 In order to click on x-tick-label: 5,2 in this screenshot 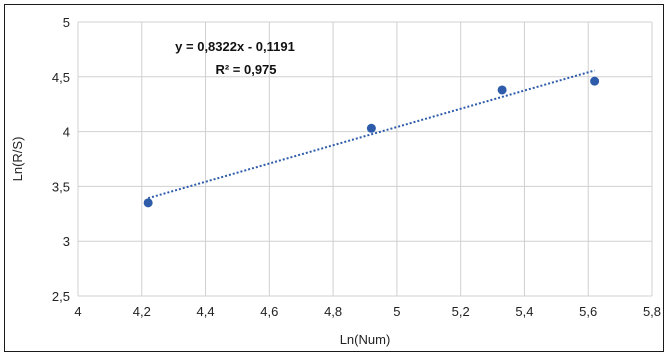, I will do `click(461, 311)`.